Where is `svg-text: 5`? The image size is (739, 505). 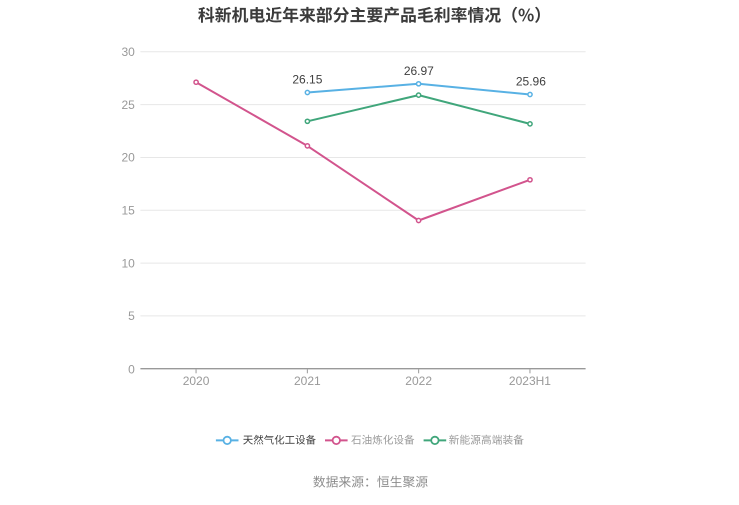
svg-text: 5 is located at coordinates (131, 316).